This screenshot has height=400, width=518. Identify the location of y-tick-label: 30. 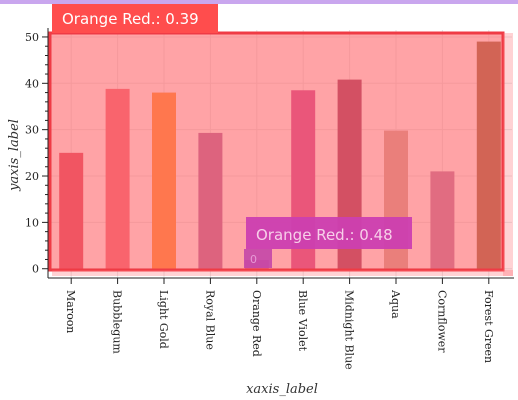
(32, 130).